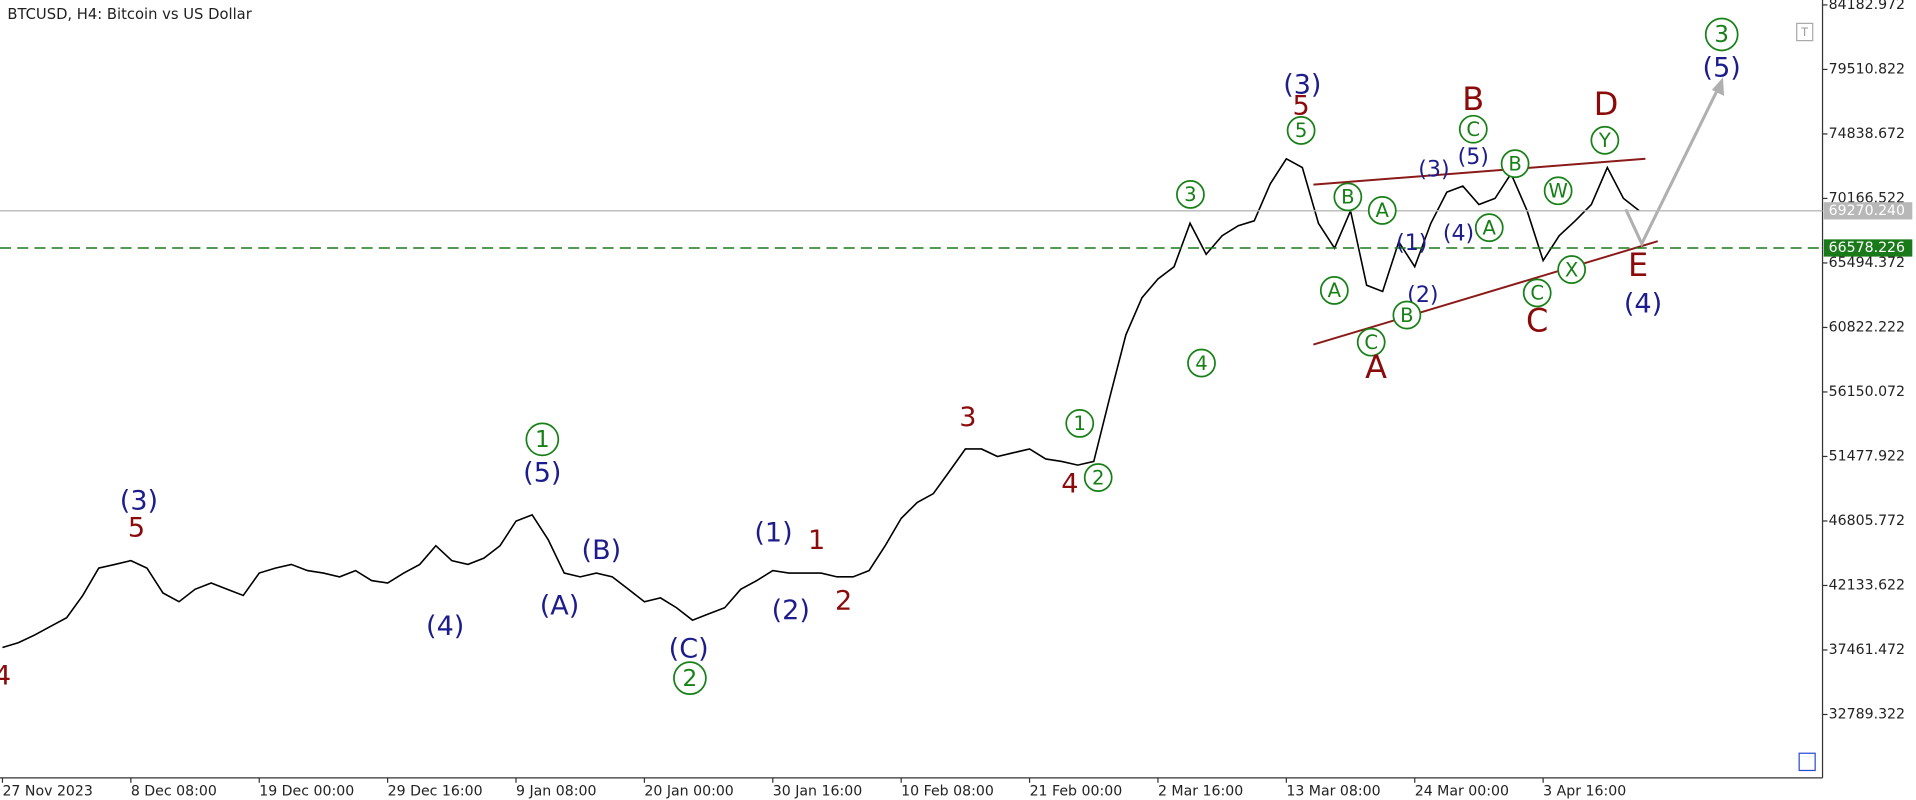 The width and height of the screenshot is (1916, 800). Describe the element at coordinates (1638, 265) in the screenshot. I see `wave-label: E` at that location.